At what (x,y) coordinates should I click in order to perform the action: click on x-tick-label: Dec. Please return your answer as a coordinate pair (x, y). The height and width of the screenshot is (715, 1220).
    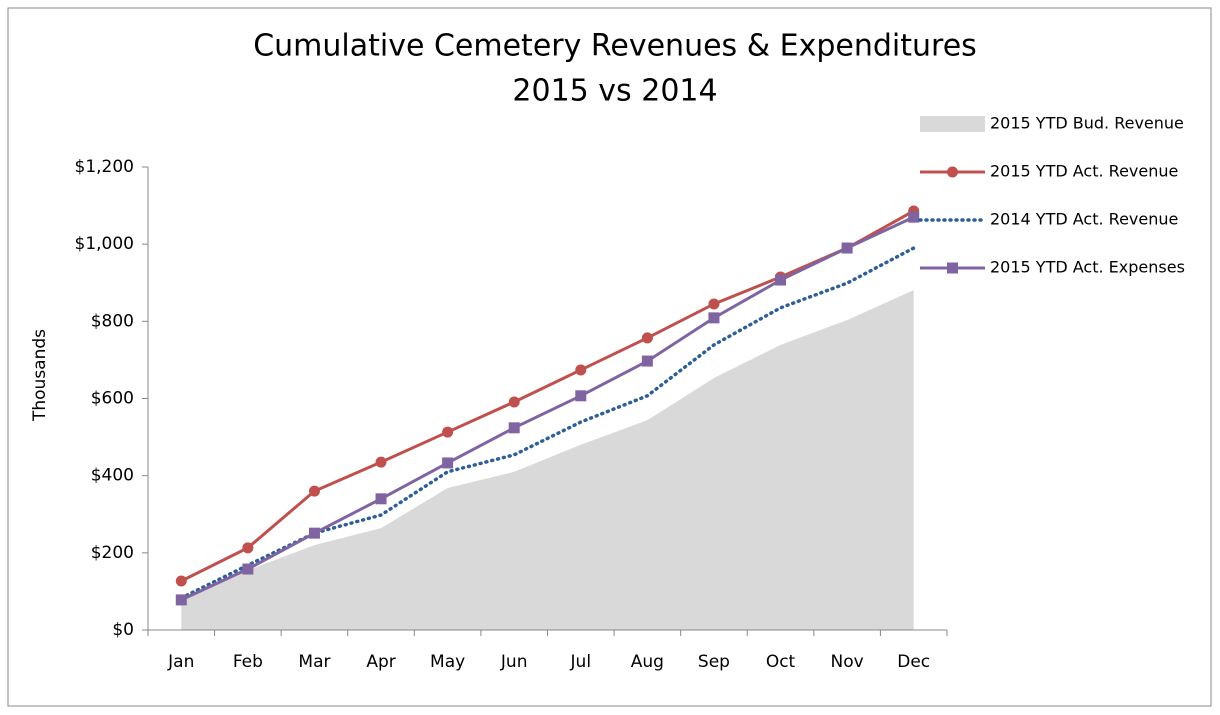
    Looking at the image, I should click on (913, 662).